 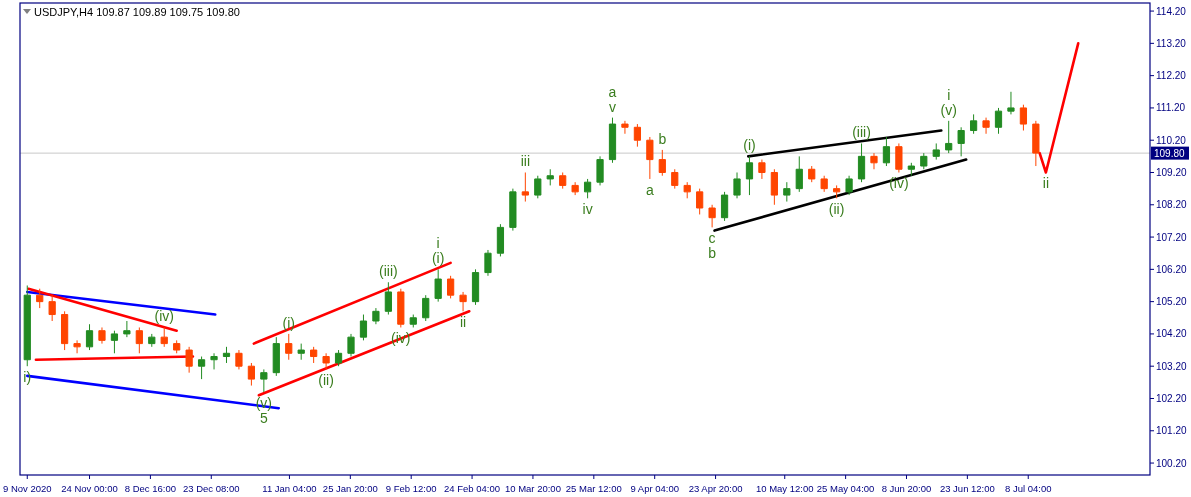 What do you see at coordinates (784, 488) in the screenshot?
I see `x-tick-label: 10 May 12:00` at bounding box center [784, 488].